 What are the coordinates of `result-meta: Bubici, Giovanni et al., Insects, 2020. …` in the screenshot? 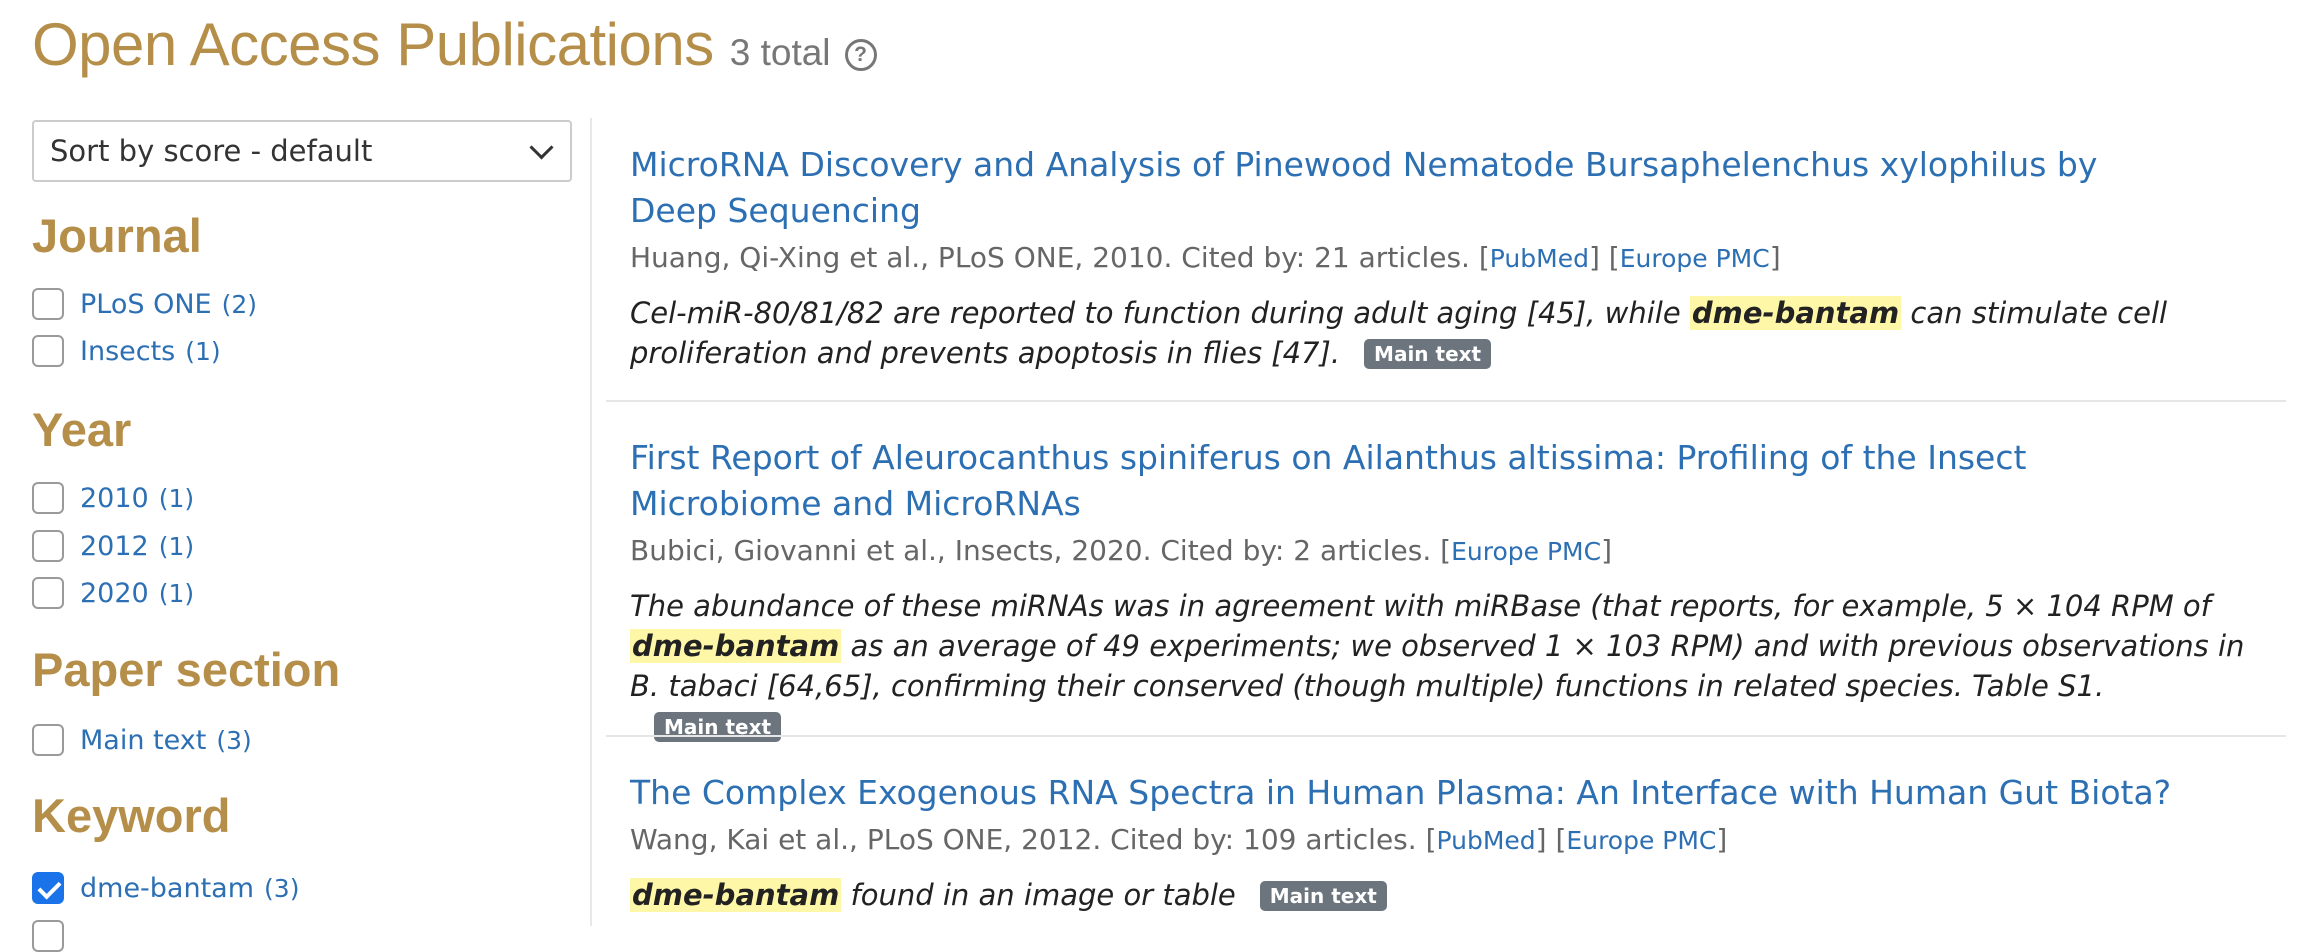 It's located at (1121, 550).